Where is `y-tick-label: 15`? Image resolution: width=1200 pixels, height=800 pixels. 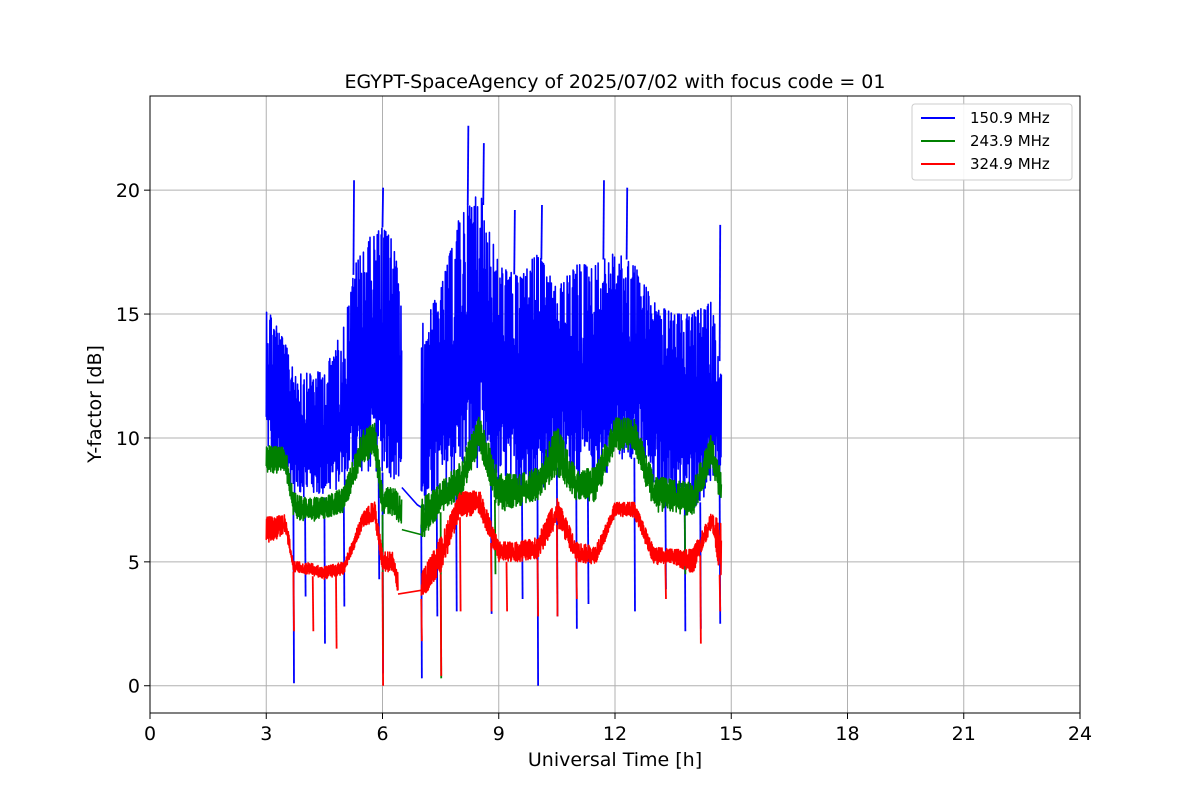
y-tick-label: 15 is located at coordinates (128, 315).